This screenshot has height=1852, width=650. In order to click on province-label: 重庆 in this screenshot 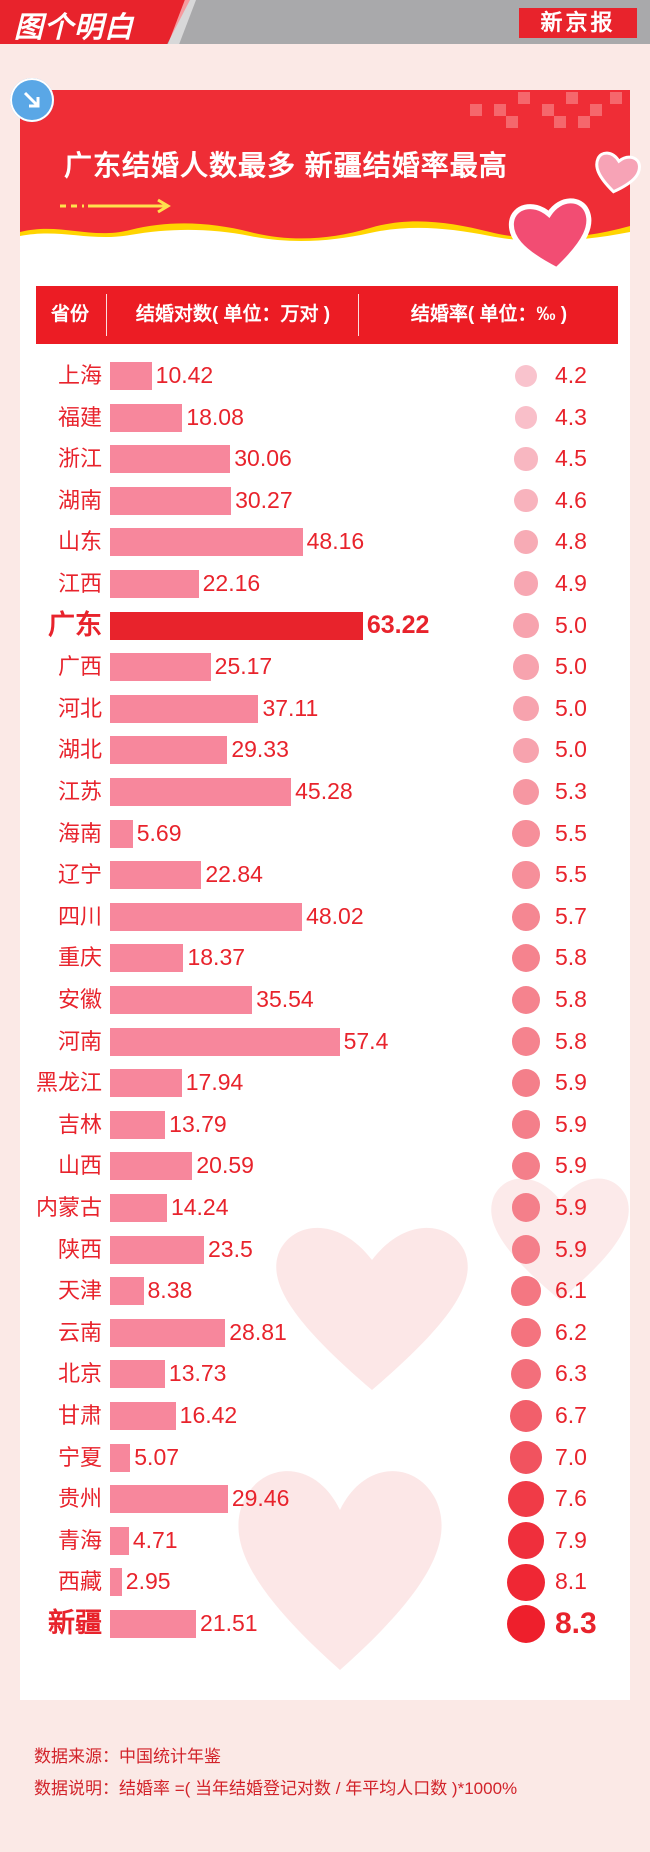, I will do `click(79, 958)`.